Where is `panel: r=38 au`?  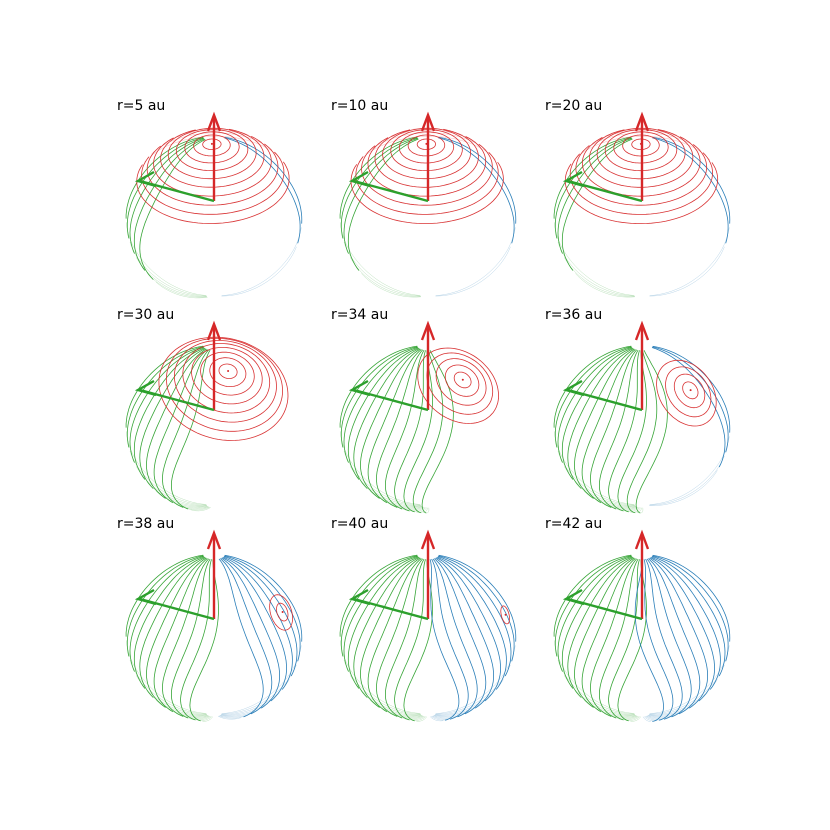
panel: r=38 au is located at coordinates (224, 620).